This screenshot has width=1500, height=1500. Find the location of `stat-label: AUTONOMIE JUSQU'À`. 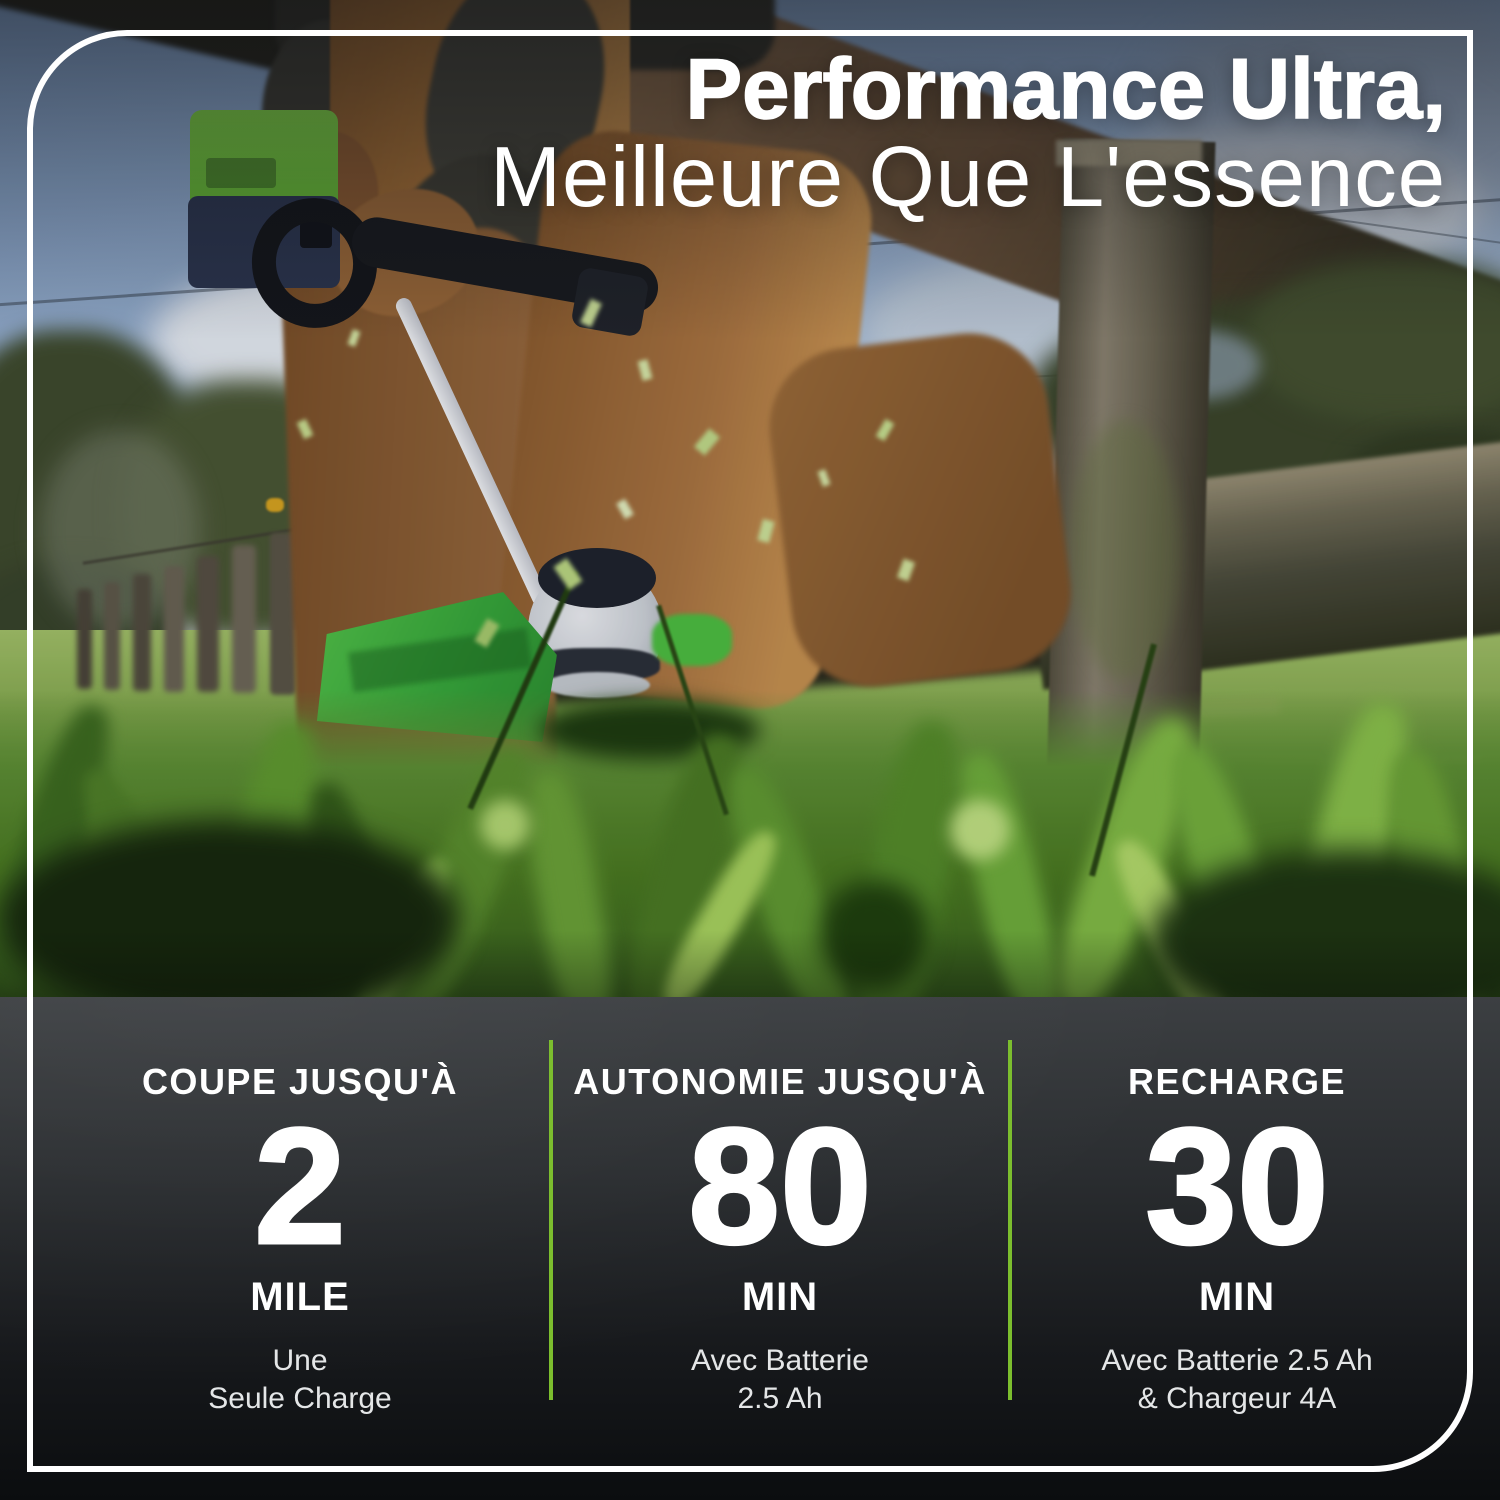

stat-label: AUTONOMIE JUSQU'À is located at coordinates (780, 1081).